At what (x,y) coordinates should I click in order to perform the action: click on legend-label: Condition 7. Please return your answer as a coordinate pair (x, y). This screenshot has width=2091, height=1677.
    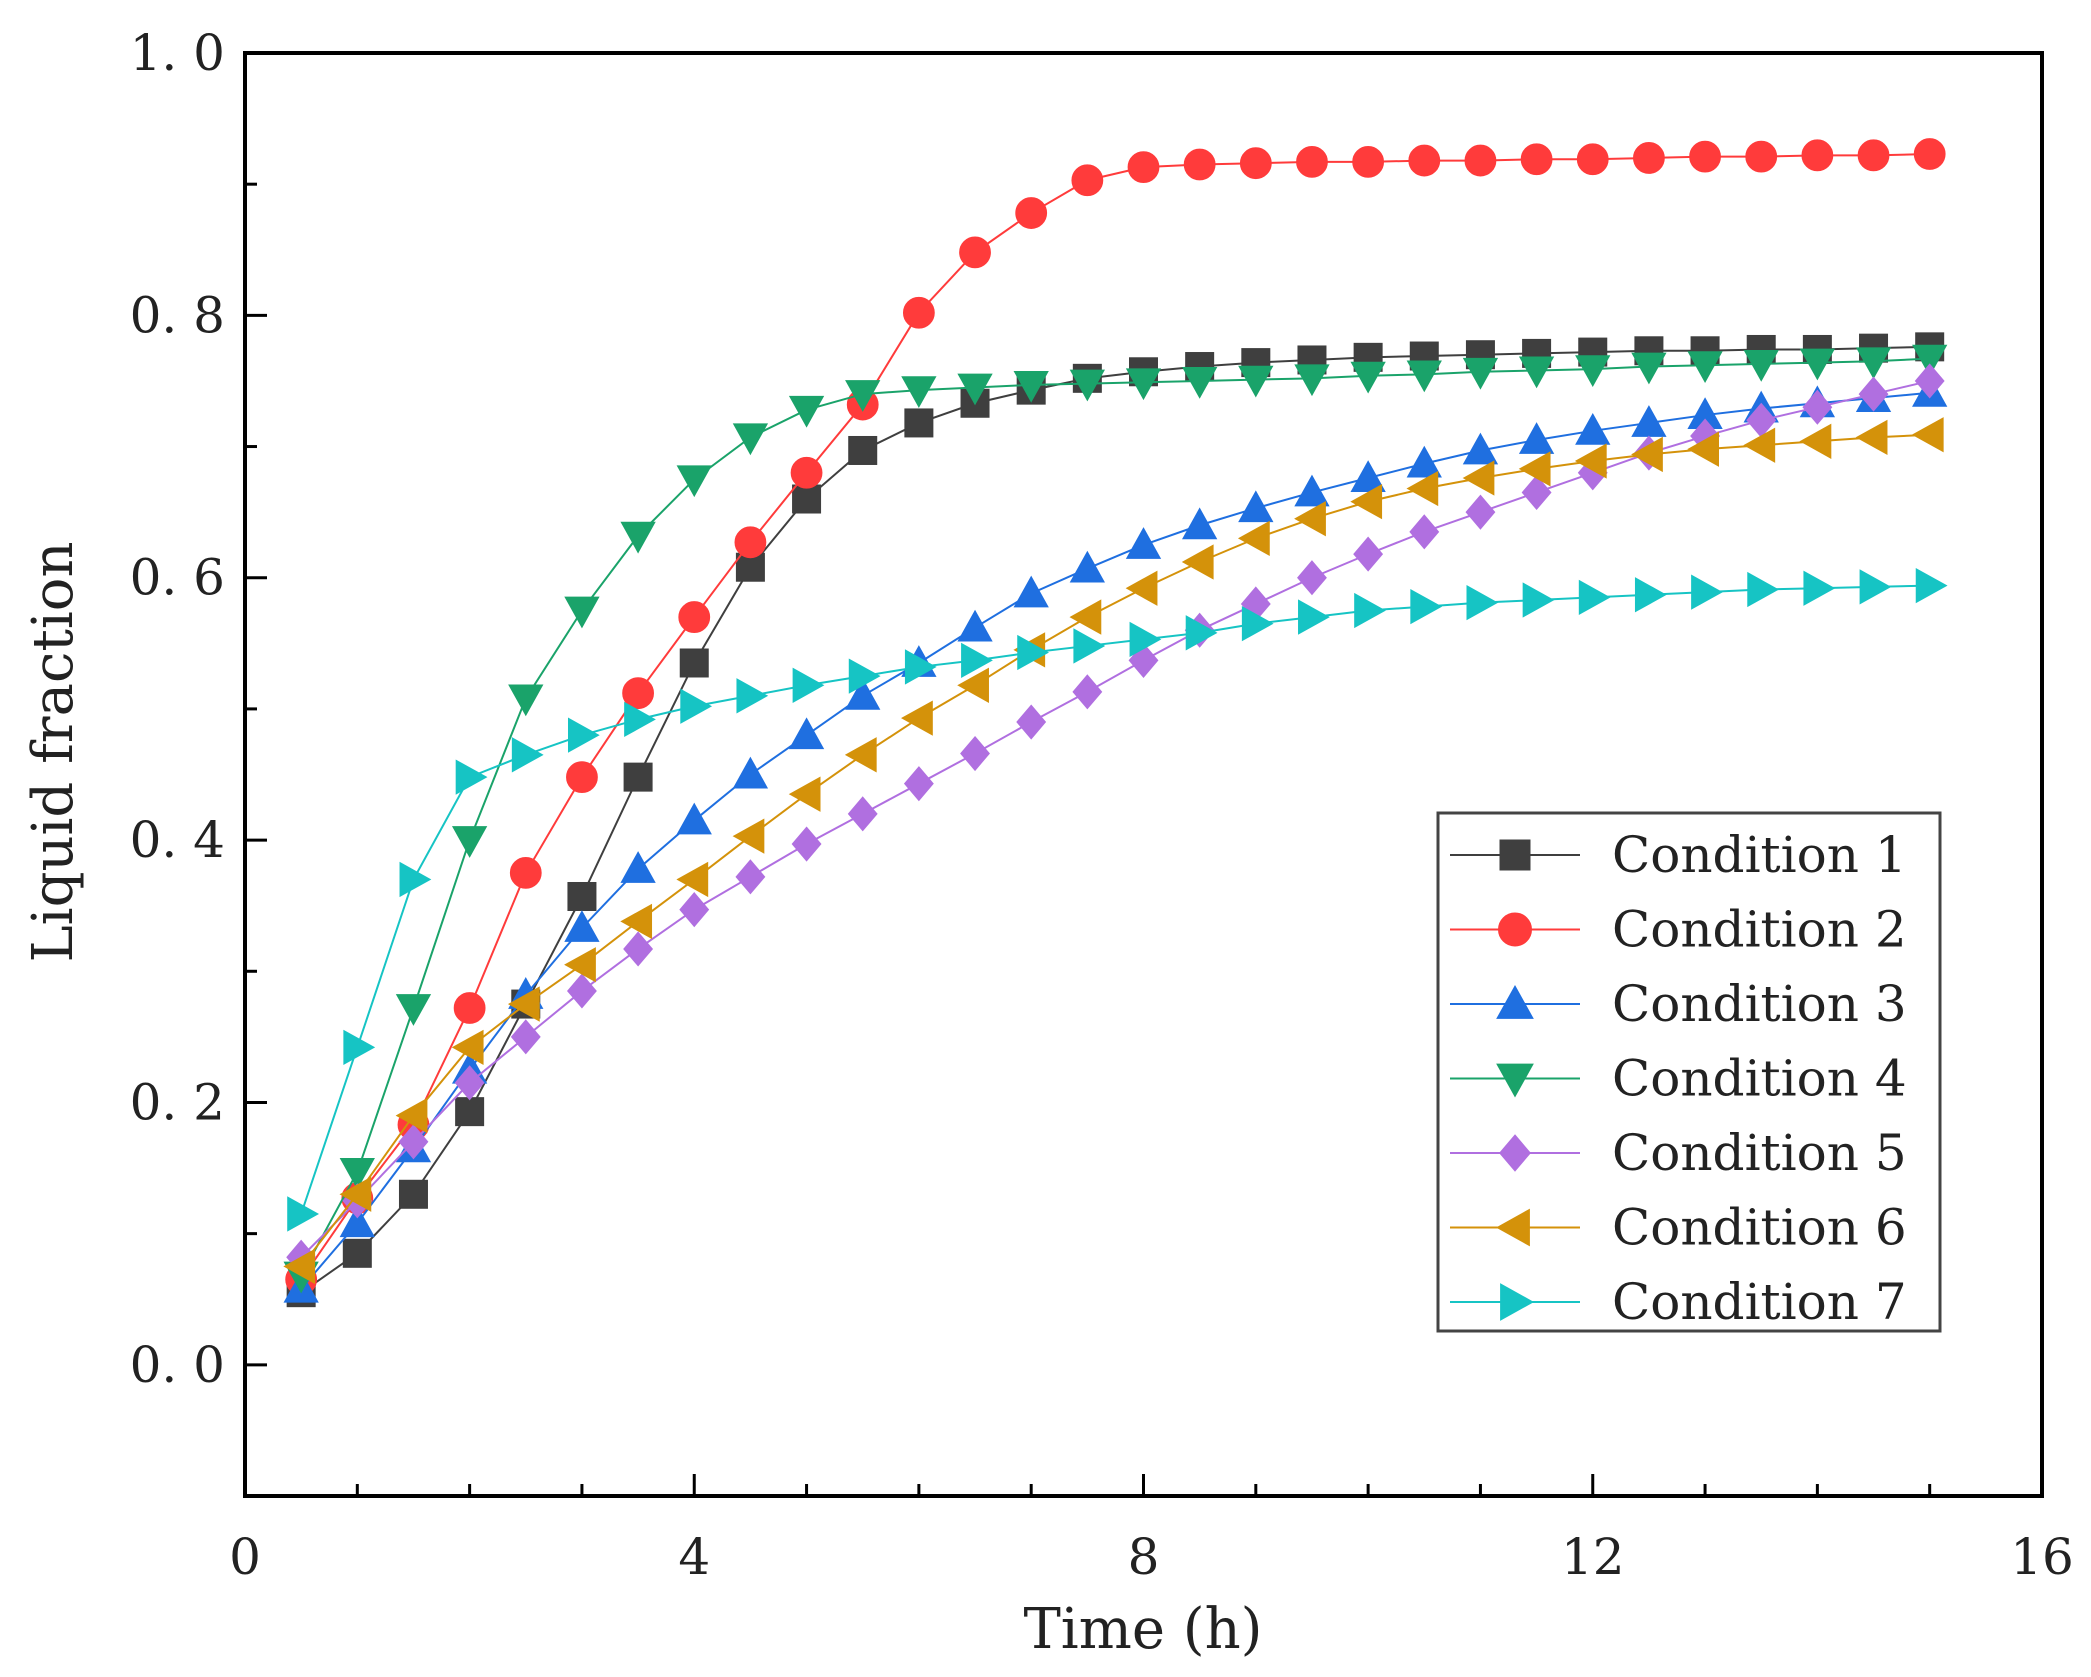
    Looking at the image, I should click on (1759, 1302).